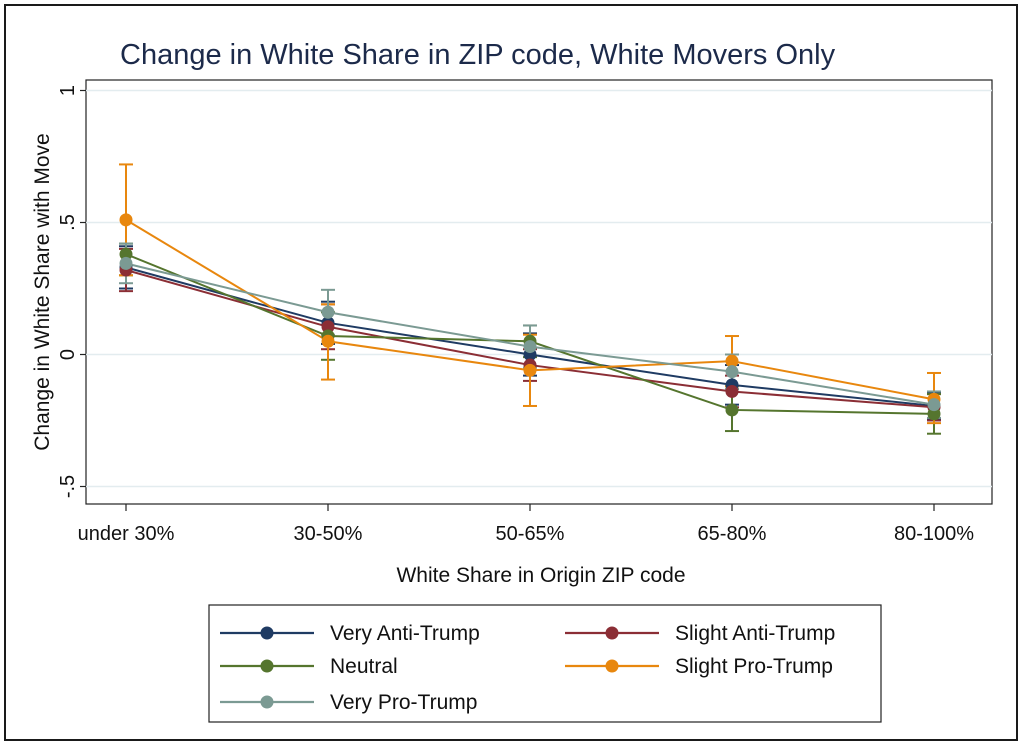 The height and width of the screenshot is (747, 1024). I want to click on x-tick-label: under 30%, so click(126, 534).